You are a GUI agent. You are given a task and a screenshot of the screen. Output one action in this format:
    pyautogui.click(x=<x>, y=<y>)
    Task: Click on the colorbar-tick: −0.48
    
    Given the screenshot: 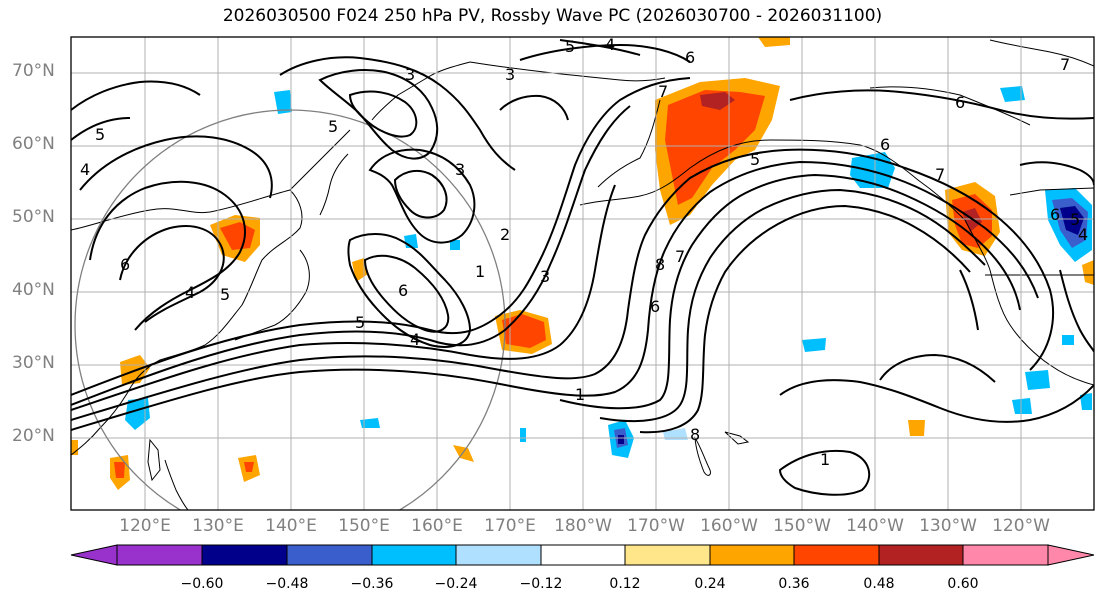 What is the action you would take?
    pyautogui.click(x=287, y=584)
    